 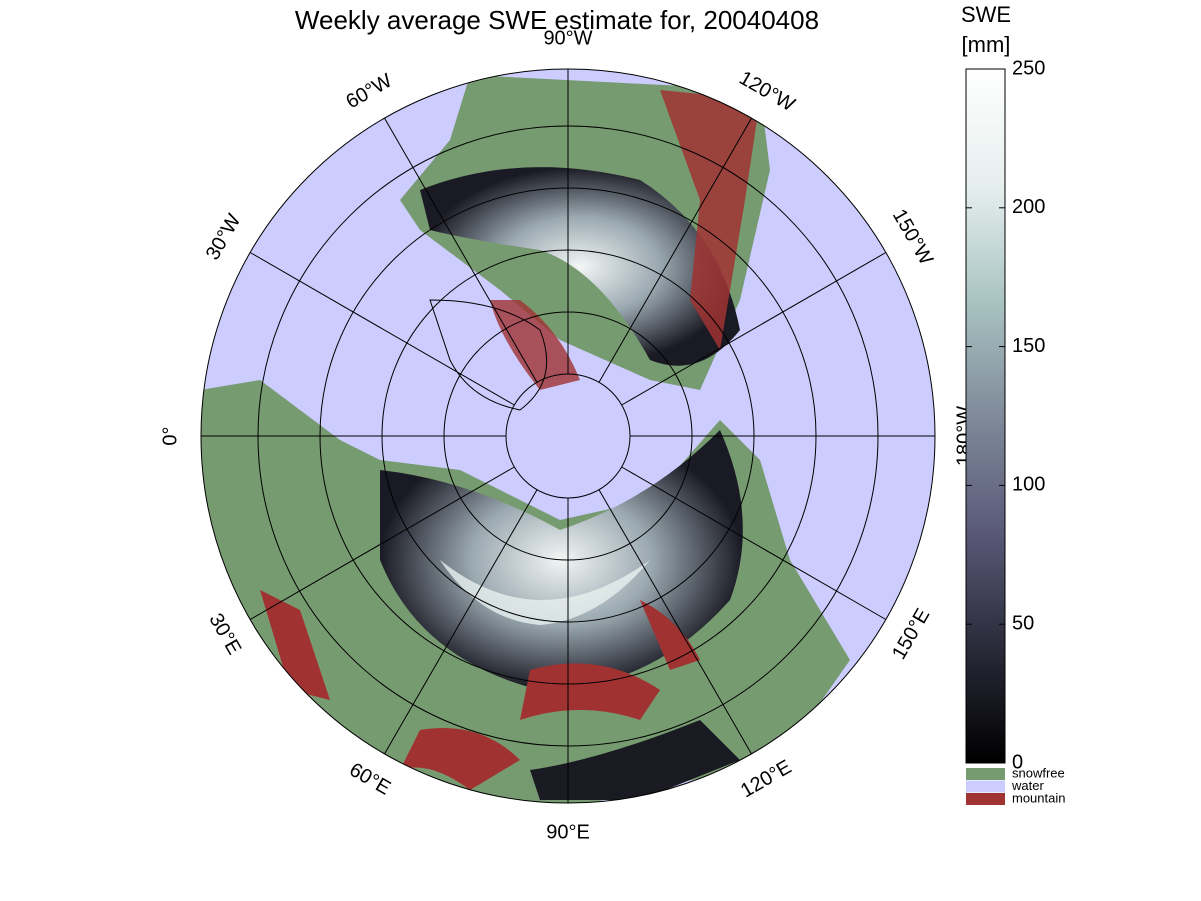 What do you see at coordinates (567, 38) in the screenshot?
I see `longitude-label: 90°W` at bounding box center [567, 38].